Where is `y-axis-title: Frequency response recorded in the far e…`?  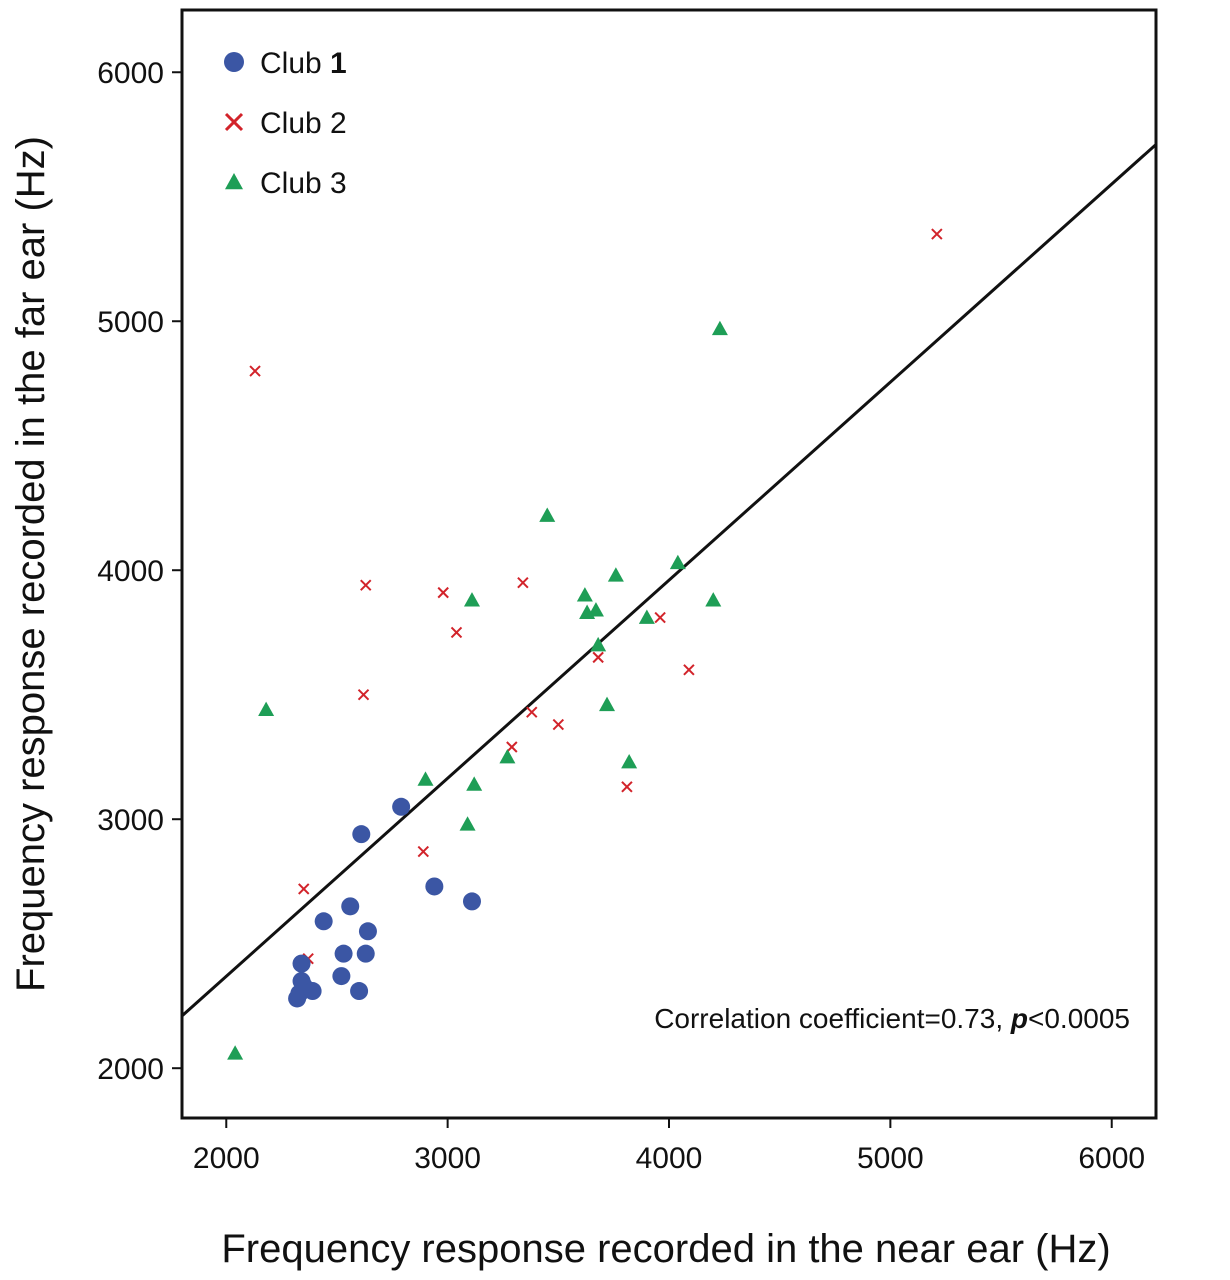
y-axis-title: Frequency response recorded in the far e… is located at coordinates (31, 564).